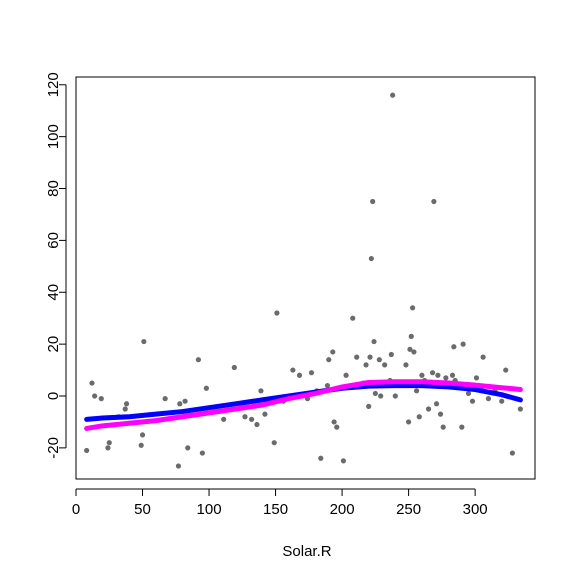 The height and width of the screenshot is (576, 576). Describe the element at coordinates (53, 136) in the screenshot. I see `y-tick-label: 100` at that location.